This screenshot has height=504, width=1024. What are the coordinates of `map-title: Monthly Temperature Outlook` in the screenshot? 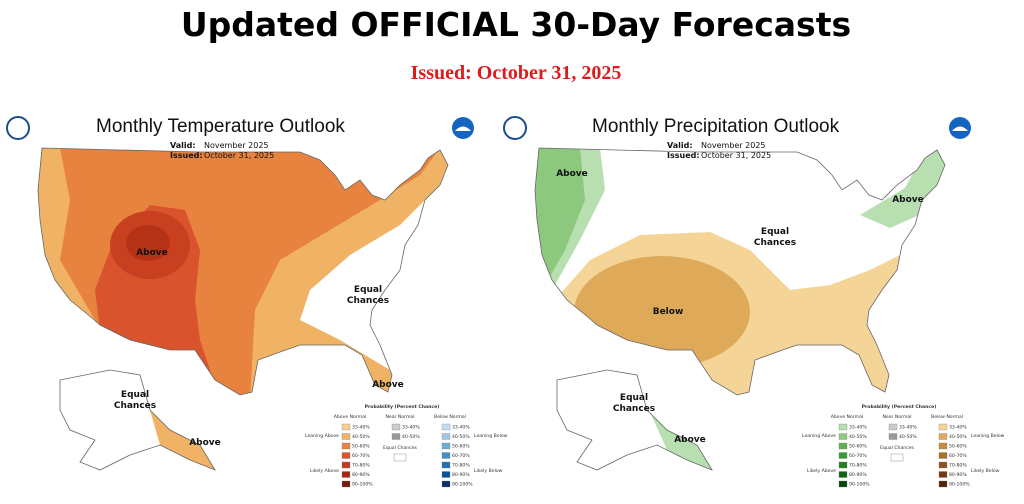 It's located at (220, 126).